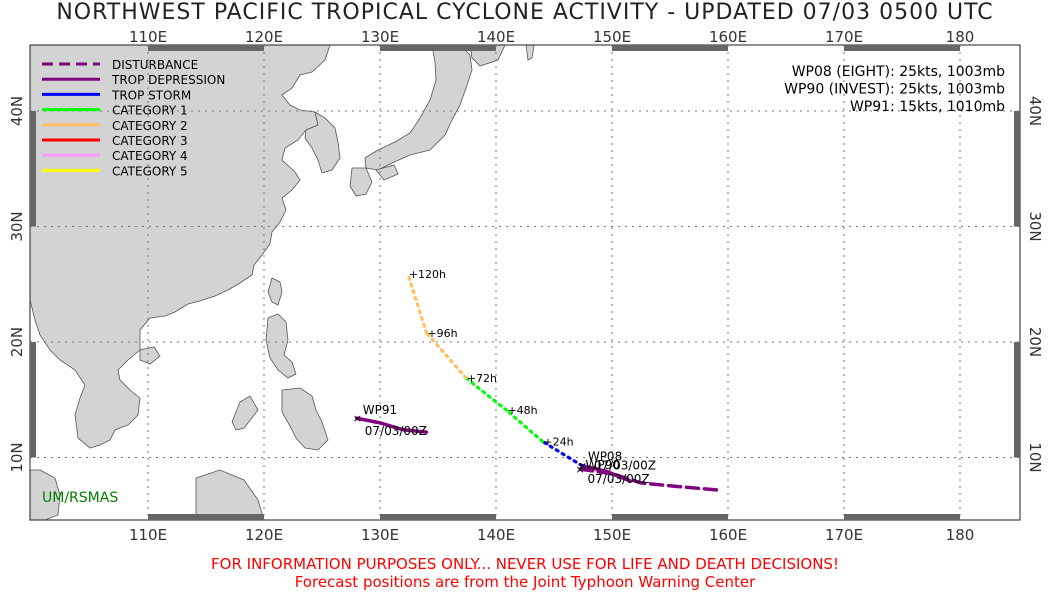  What do you see at coordinates (495, 368) in the screenshot?
I see `forecast-track: +24h +48h +72h +96h +120h` at bounding box center [495, 368].